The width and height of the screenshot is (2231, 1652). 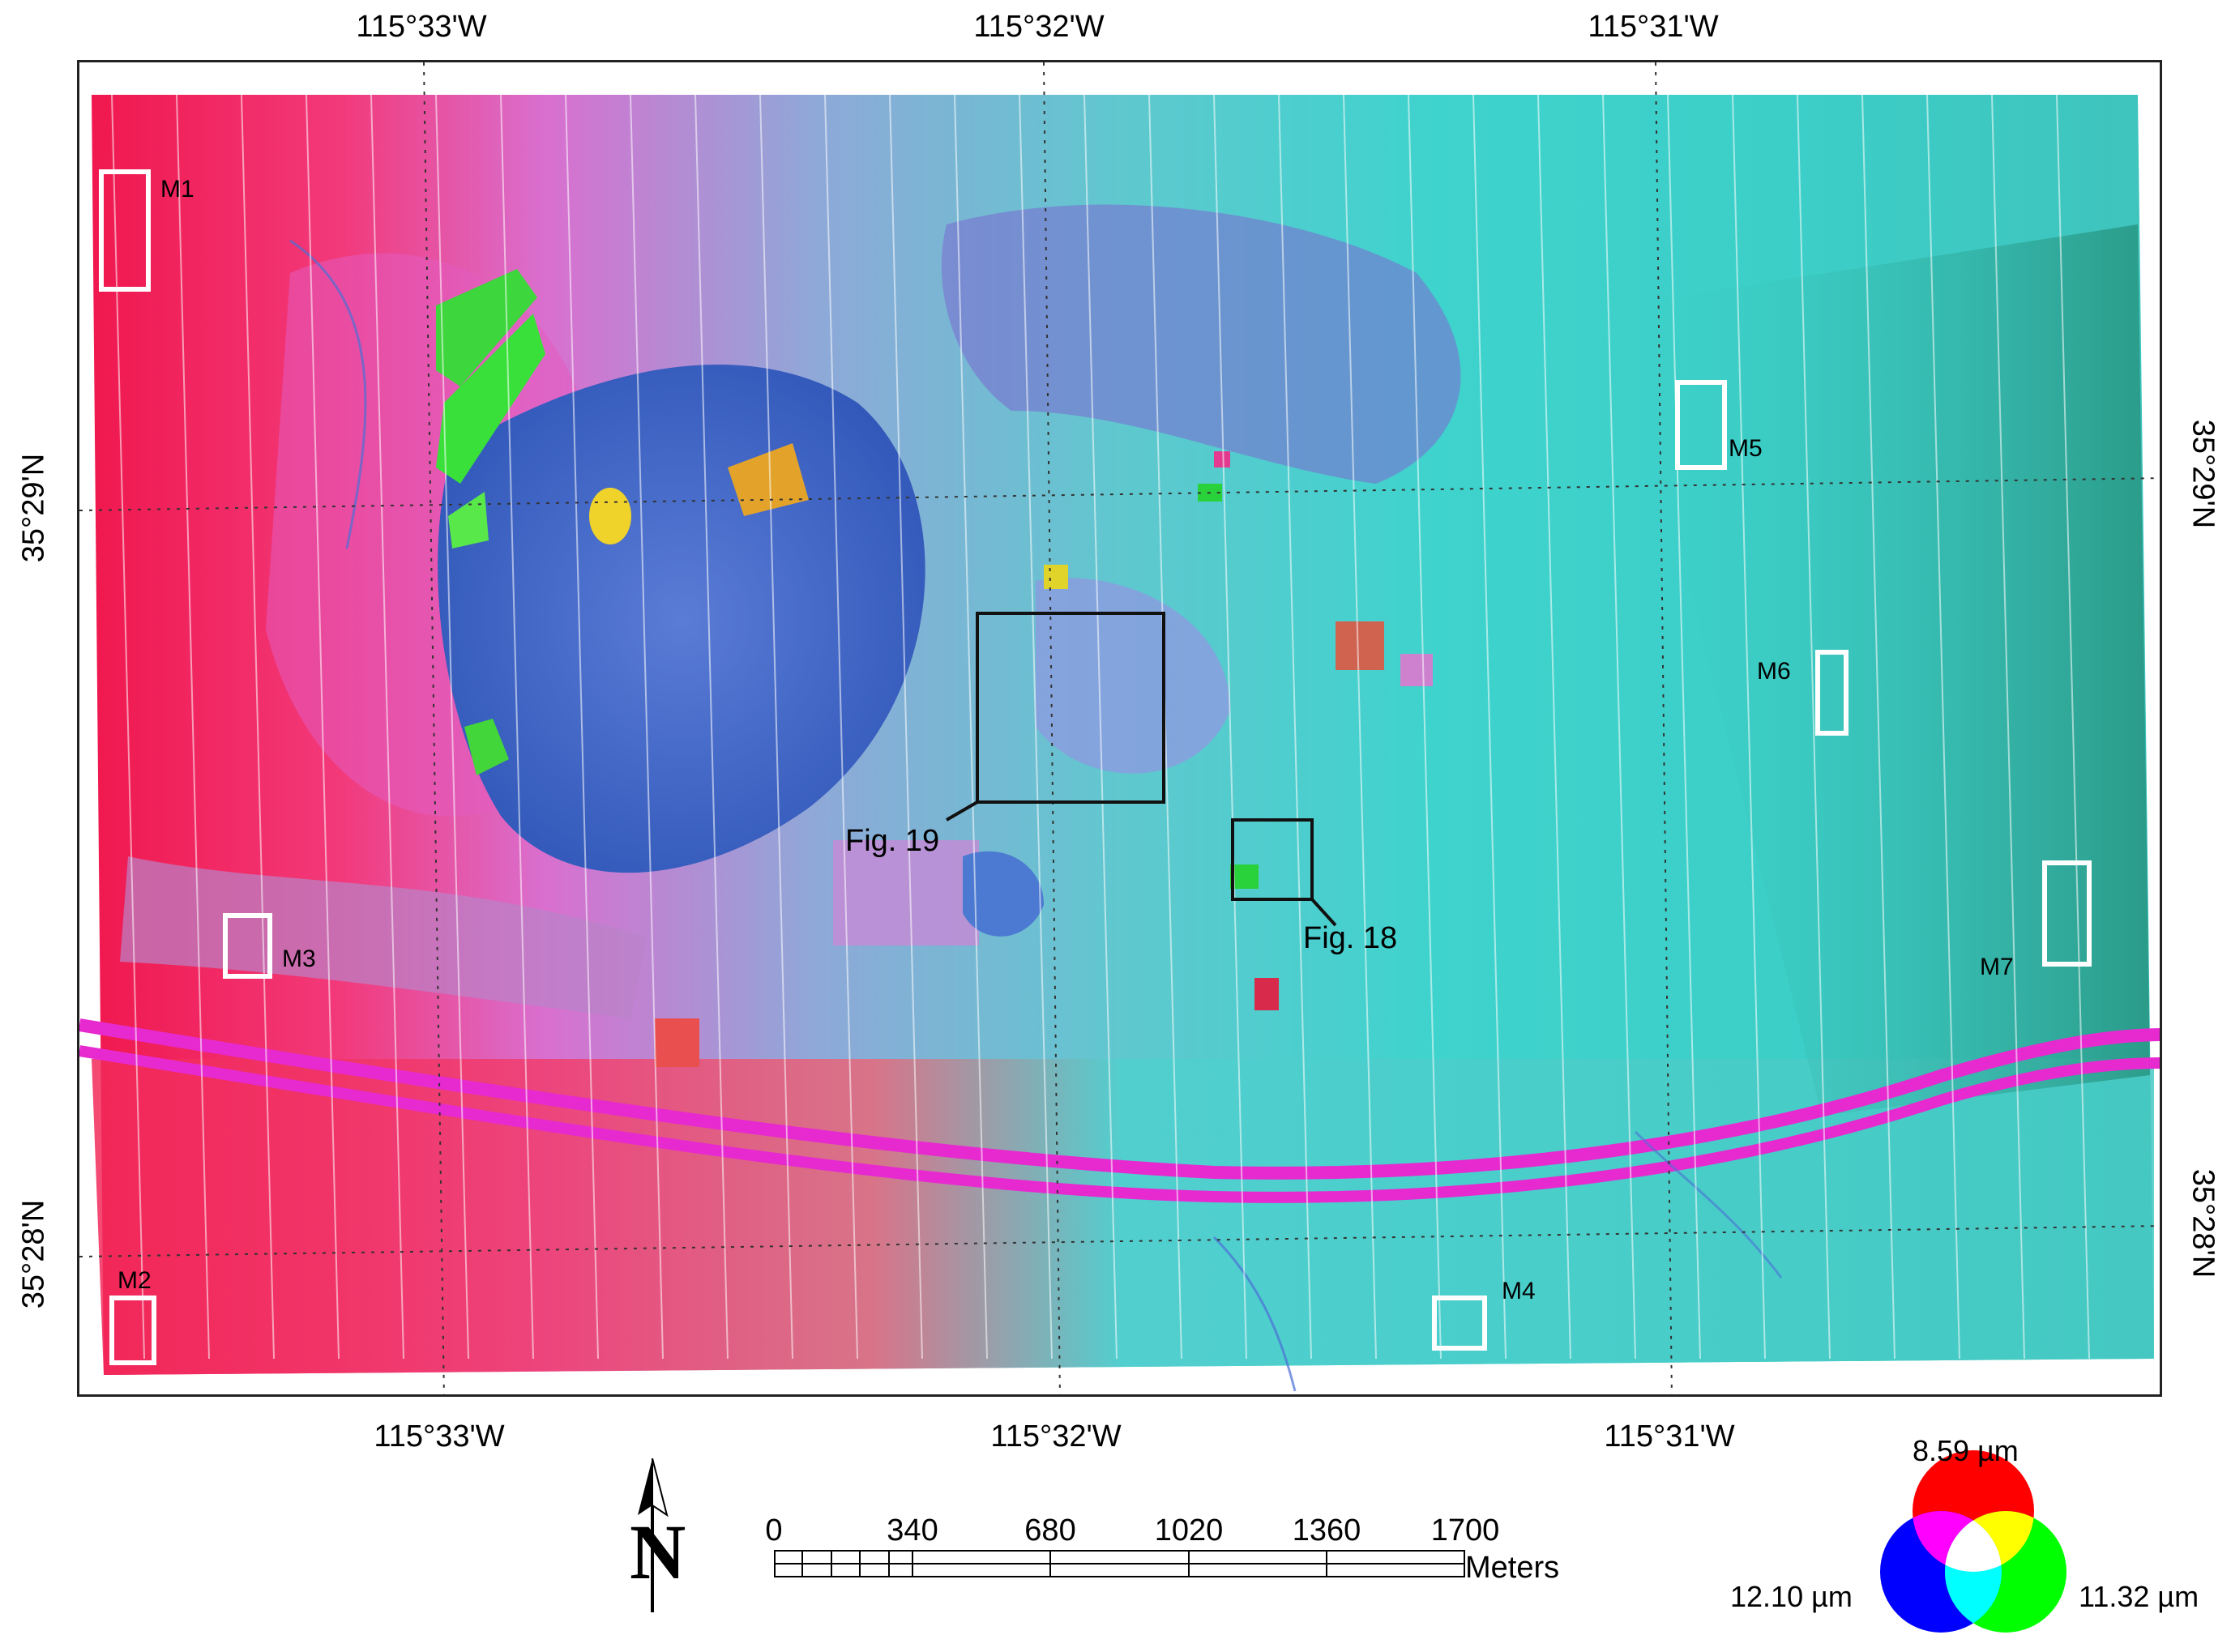 I want to click on lon-label-bottom-1: 115°33'W, so click(x=439, y=1436).